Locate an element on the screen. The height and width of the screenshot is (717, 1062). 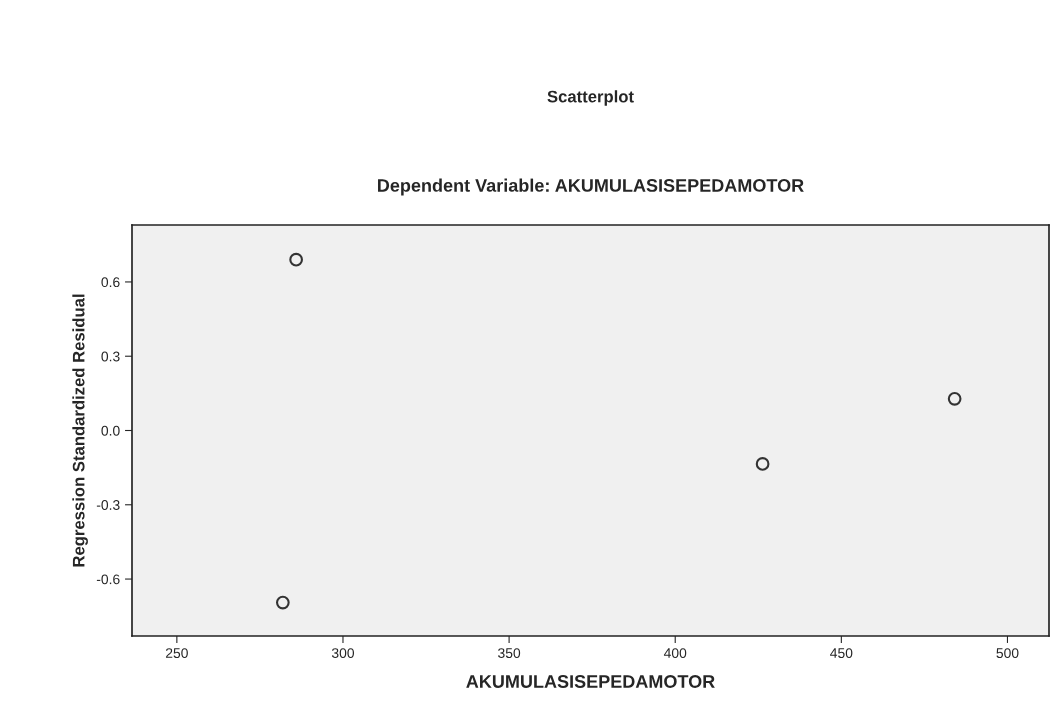
x-tick-label: 350 is located at coordinates (509, 653).